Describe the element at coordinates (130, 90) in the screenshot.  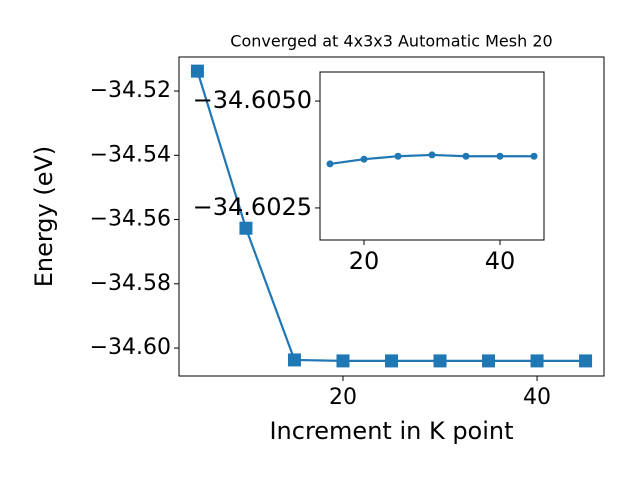
I see `y-tick-label: −34.52` at that location.